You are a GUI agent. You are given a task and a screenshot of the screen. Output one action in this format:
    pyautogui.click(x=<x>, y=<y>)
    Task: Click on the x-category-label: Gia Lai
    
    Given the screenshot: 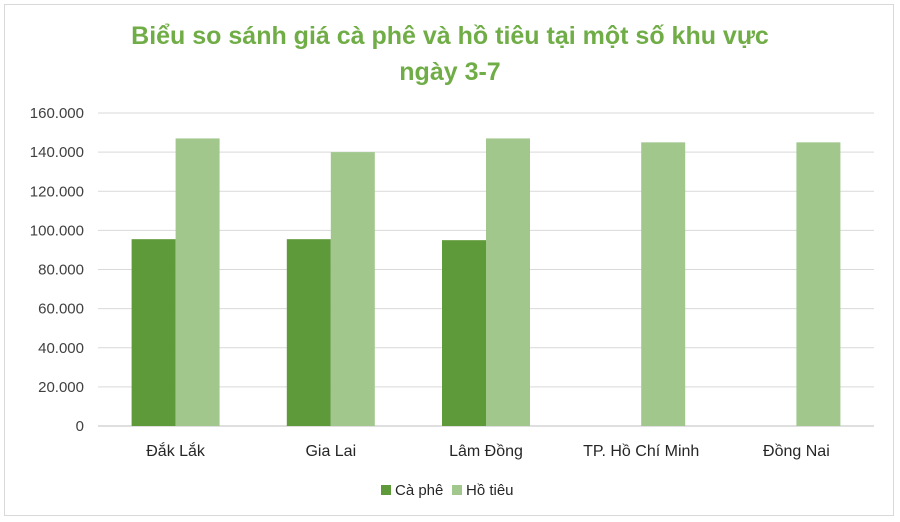 What is the action you would take?
    pyautogui.click(x=330, y=451)
    